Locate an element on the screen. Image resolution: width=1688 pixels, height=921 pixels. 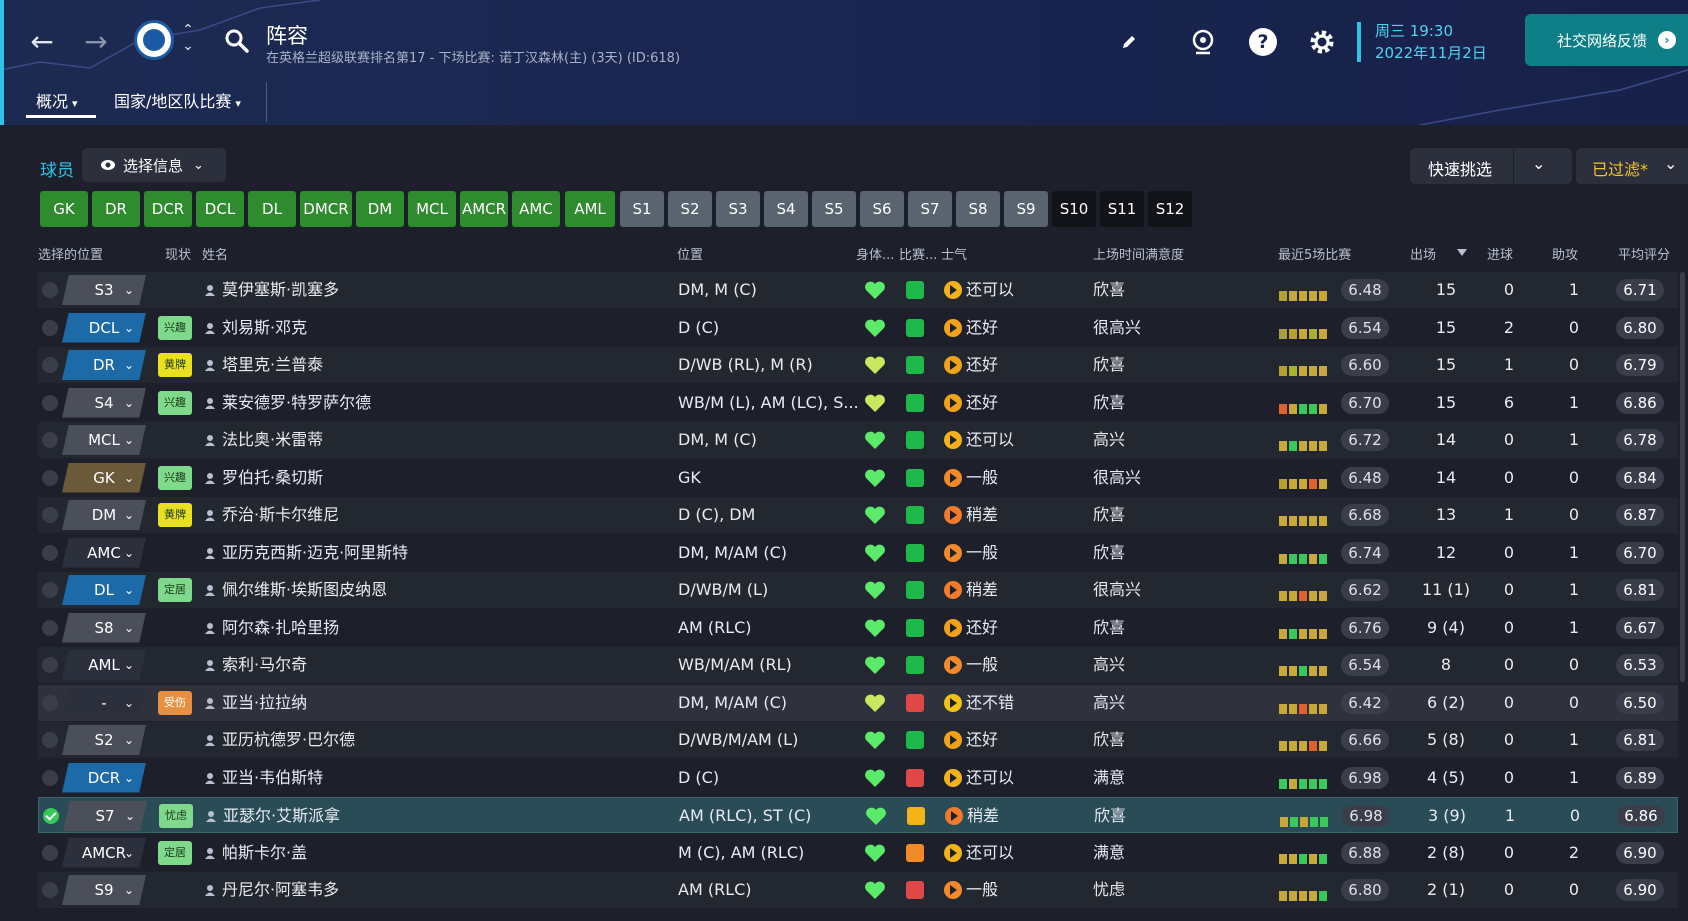
position-filter-dm: DM is located at coordinates (380, 209).